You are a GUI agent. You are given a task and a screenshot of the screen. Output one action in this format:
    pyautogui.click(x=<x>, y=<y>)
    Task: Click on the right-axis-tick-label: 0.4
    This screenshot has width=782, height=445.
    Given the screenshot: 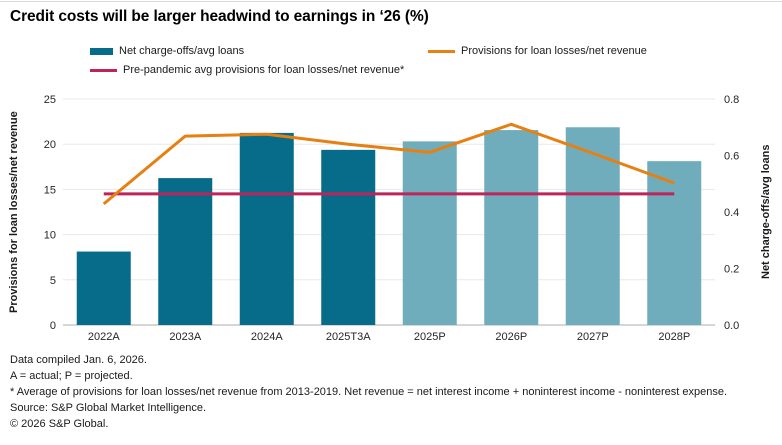 What is the action you would take?
    pyautogui.click(x=731, y=213)
    